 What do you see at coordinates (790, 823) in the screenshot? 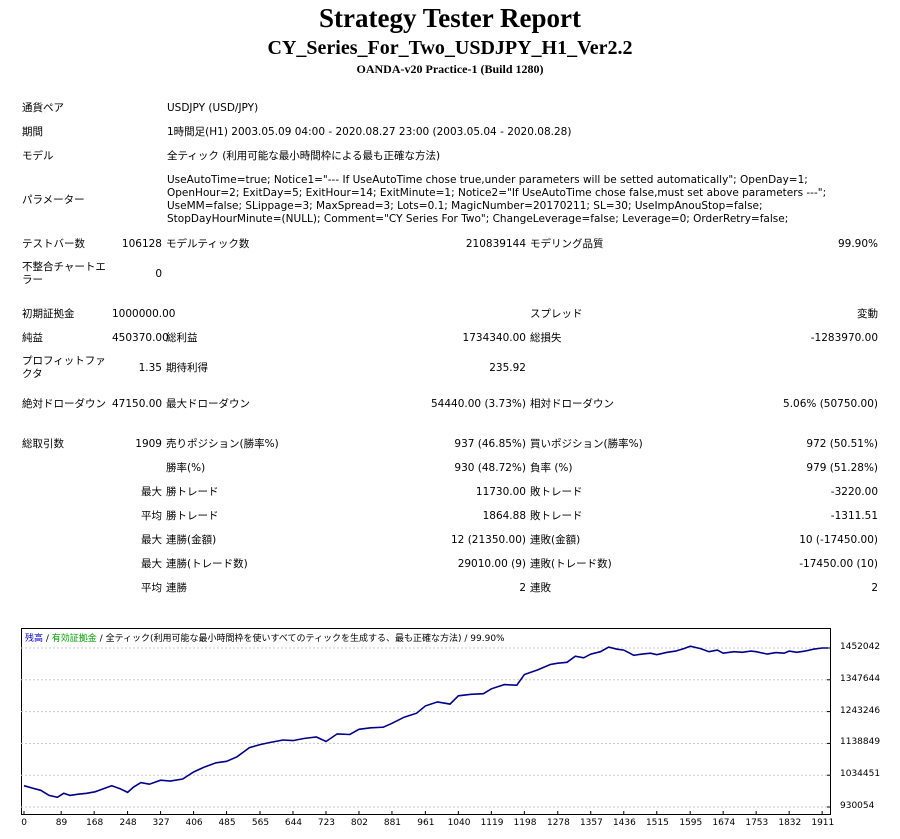
I see `x-tick-label: 1832` at bounding box center [790, 823].